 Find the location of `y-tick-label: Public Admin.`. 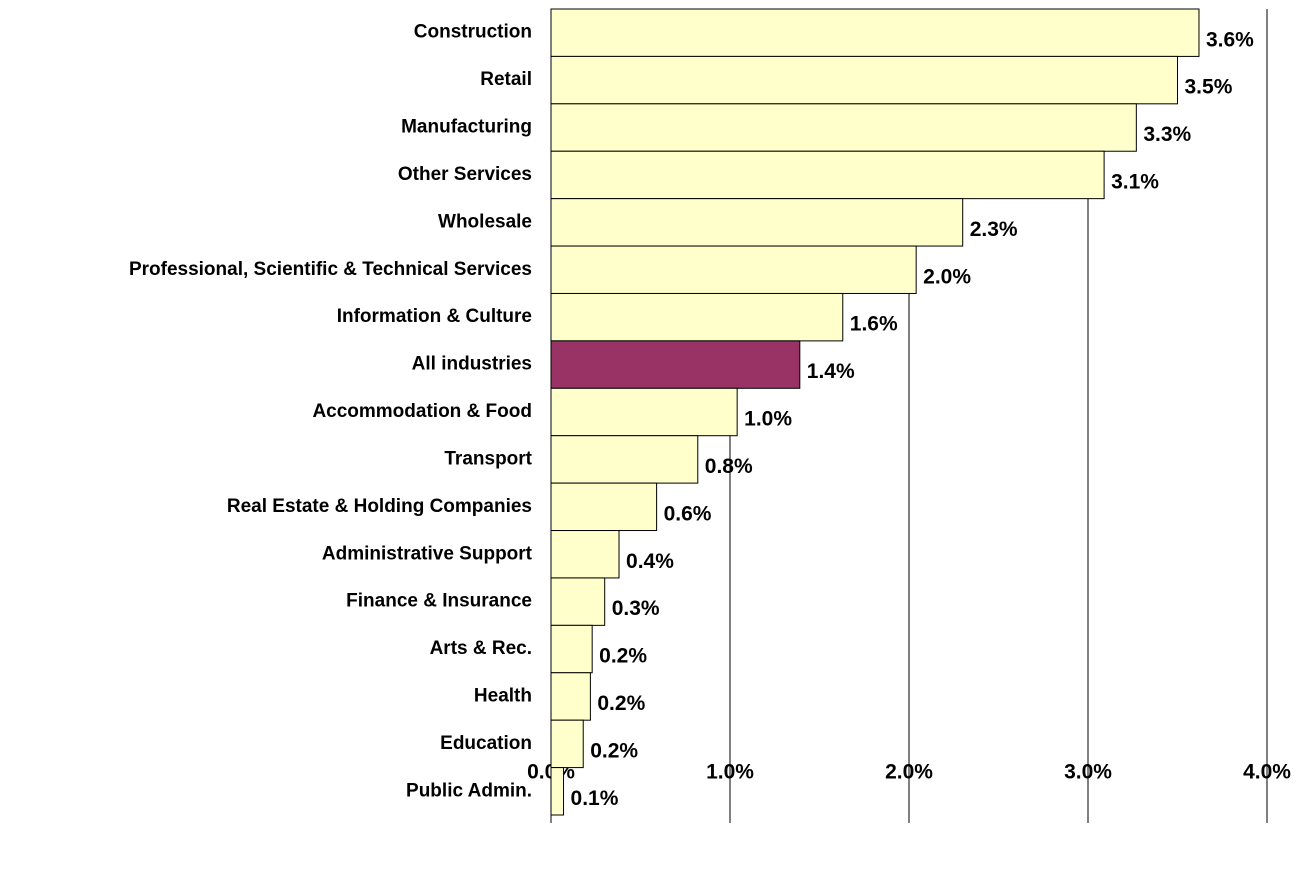

y-tick-label: Public Admin. is located at coordinates (469, 790).